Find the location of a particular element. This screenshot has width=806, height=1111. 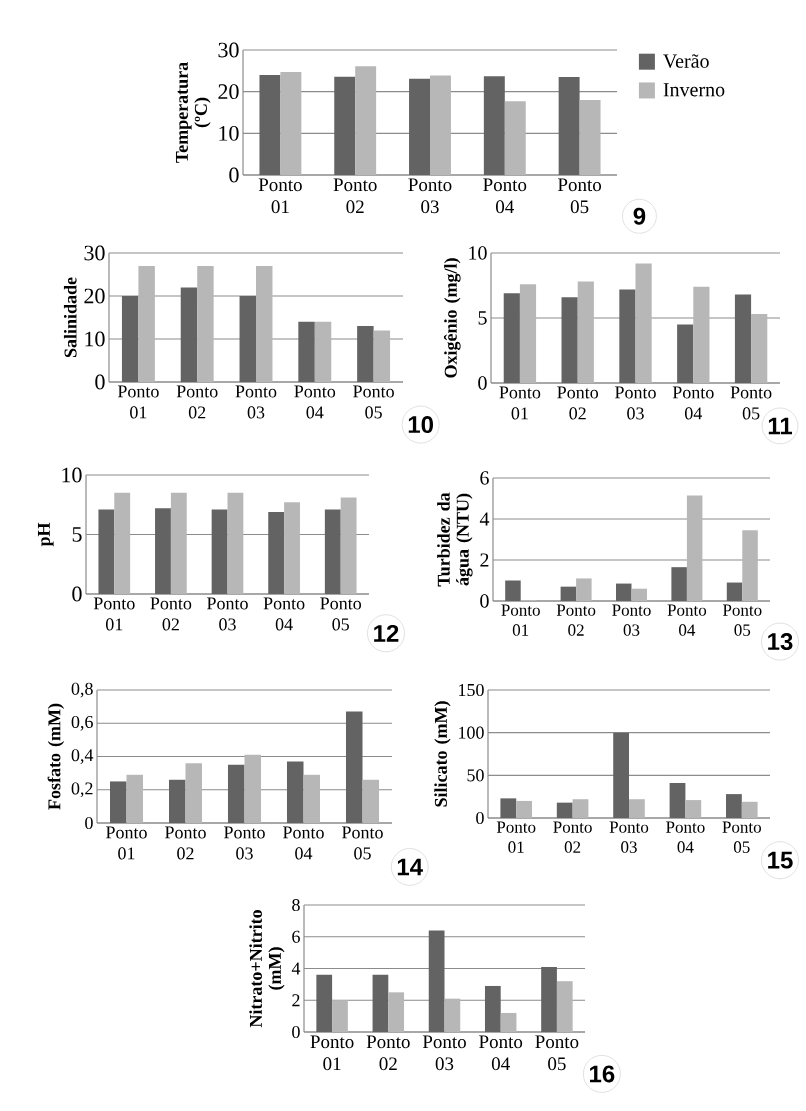

text: 10 is located at coordinates (420, 425).